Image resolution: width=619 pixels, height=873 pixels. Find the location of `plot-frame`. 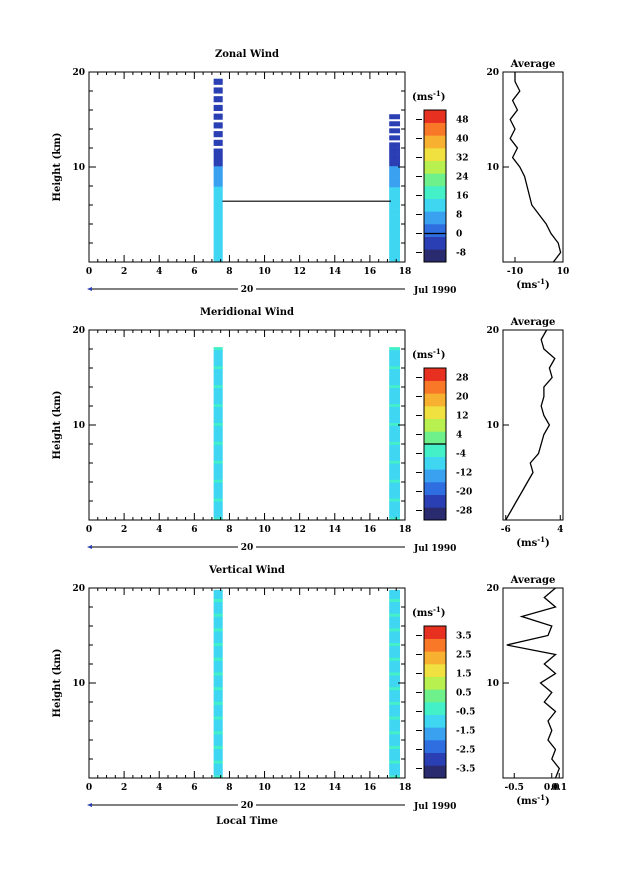

plot-frame is located at coordinates (247, 683).